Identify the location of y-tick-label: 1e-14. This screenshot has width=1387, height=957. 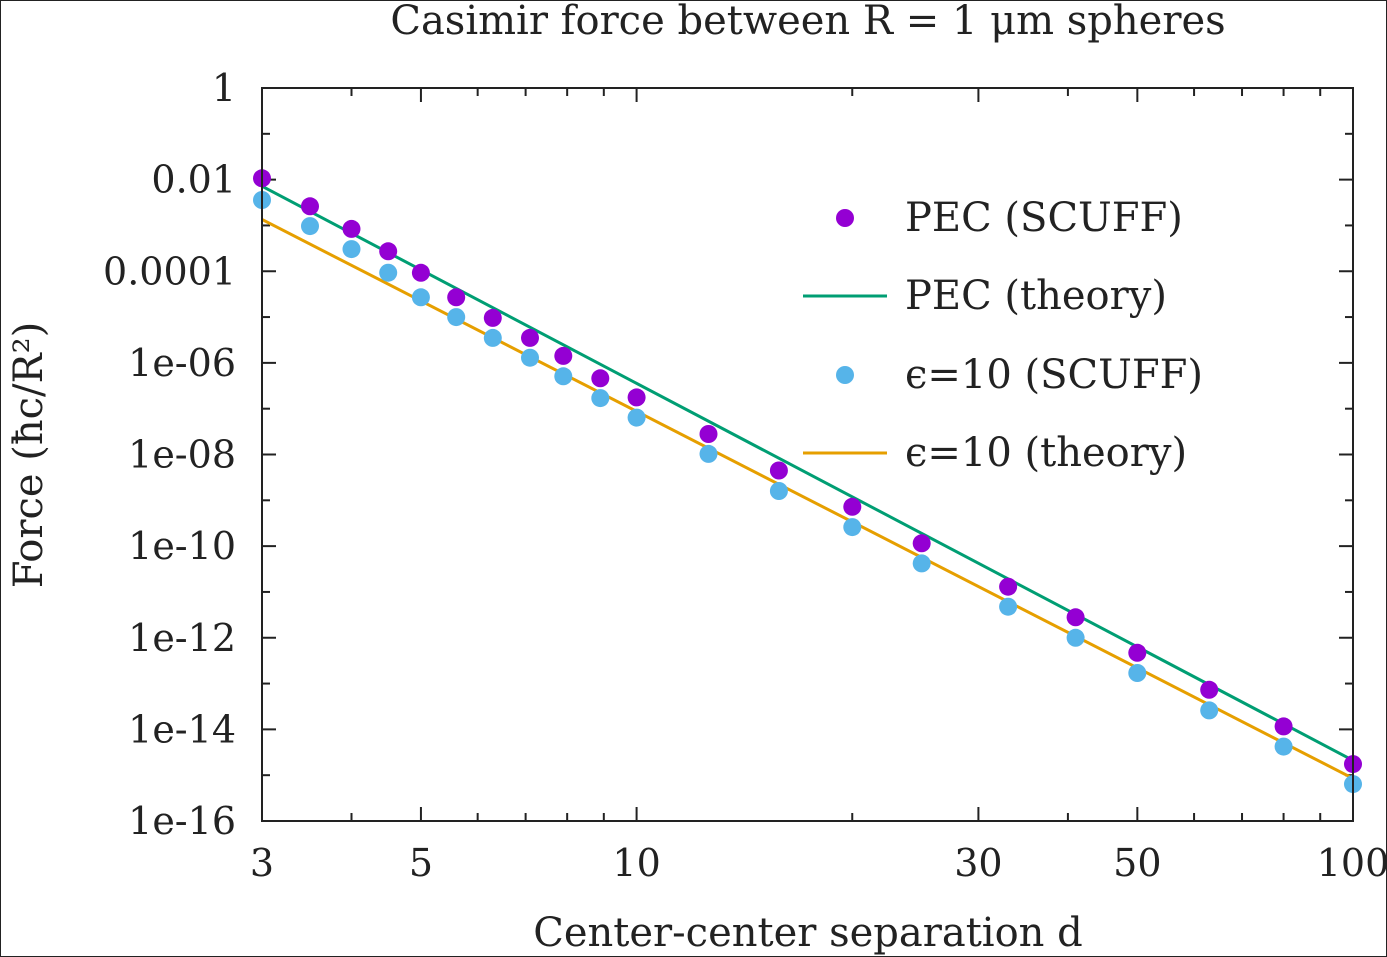
(182, 729).